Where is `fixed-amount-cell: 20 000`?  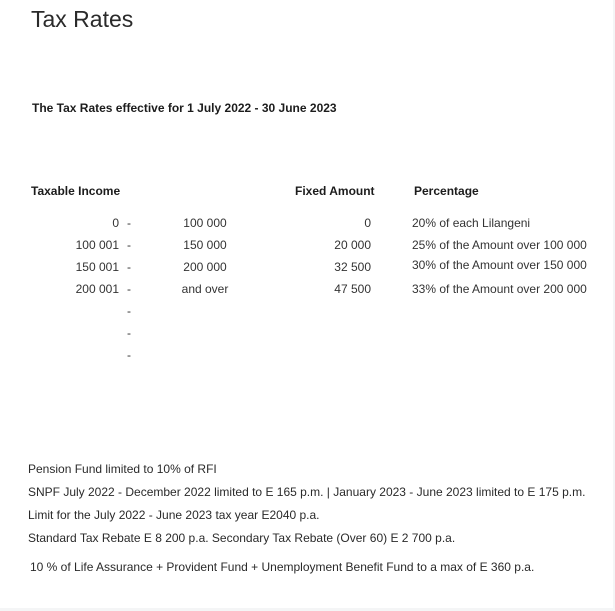 fixed-amount-cell: 20 000 is located at coordinates (352, 245).